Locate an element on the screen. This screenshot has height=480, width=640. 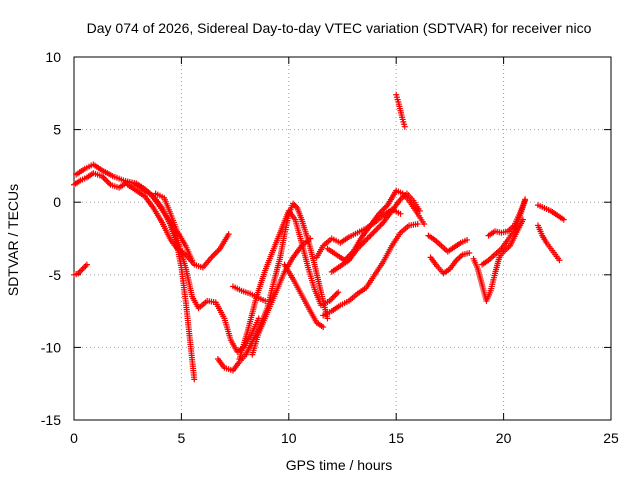
series-arc-k is located at coordinates (370, 269).